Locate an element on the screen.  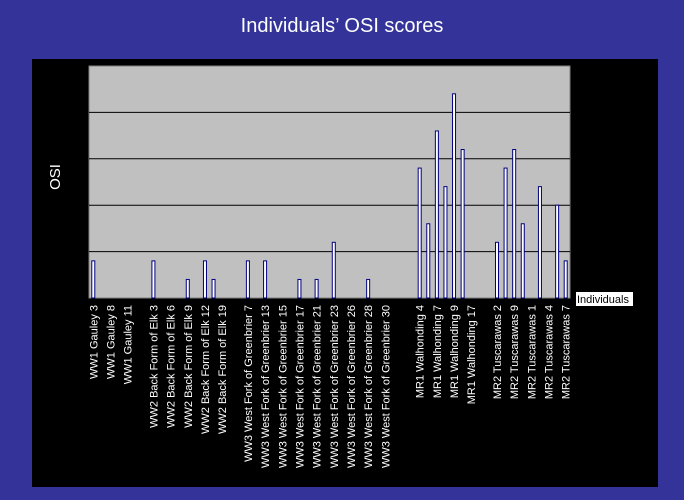
chart-title: Individuals’ OSI scores is located at coordinates (342, 26).